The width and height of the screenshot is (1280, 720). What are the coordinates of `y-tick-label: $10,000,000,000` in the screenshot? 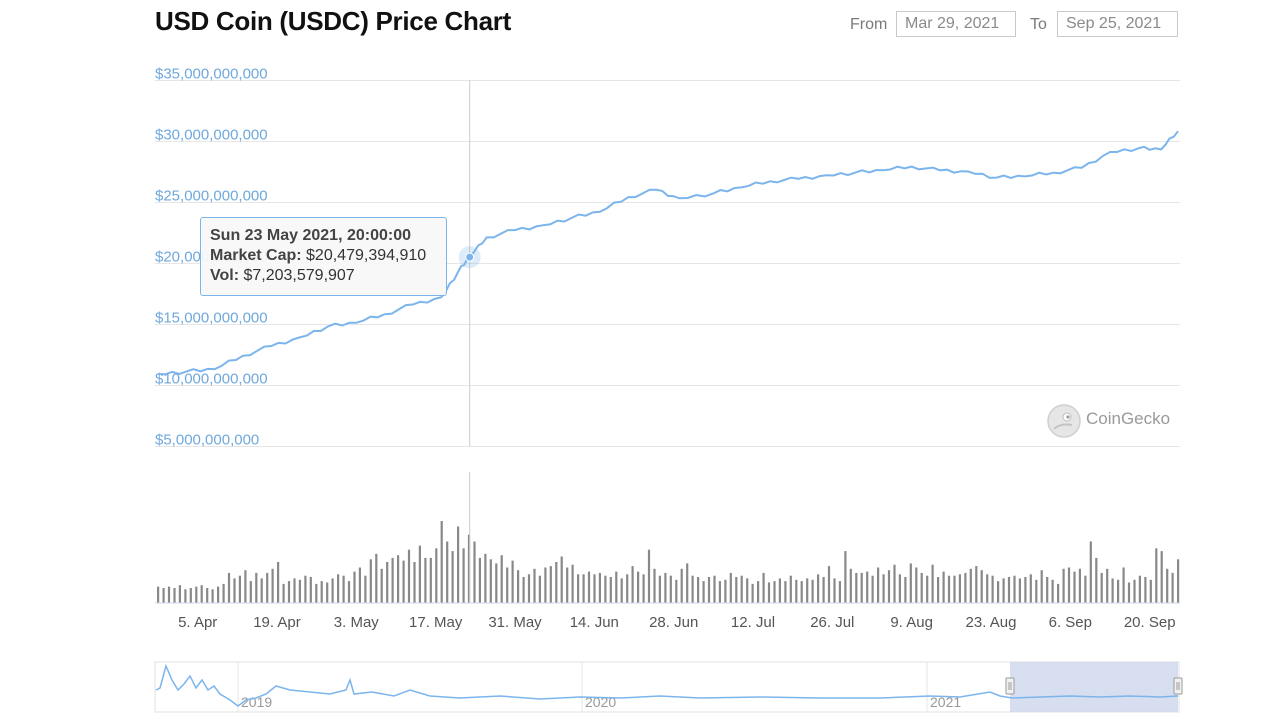 It's located at (211, 379).